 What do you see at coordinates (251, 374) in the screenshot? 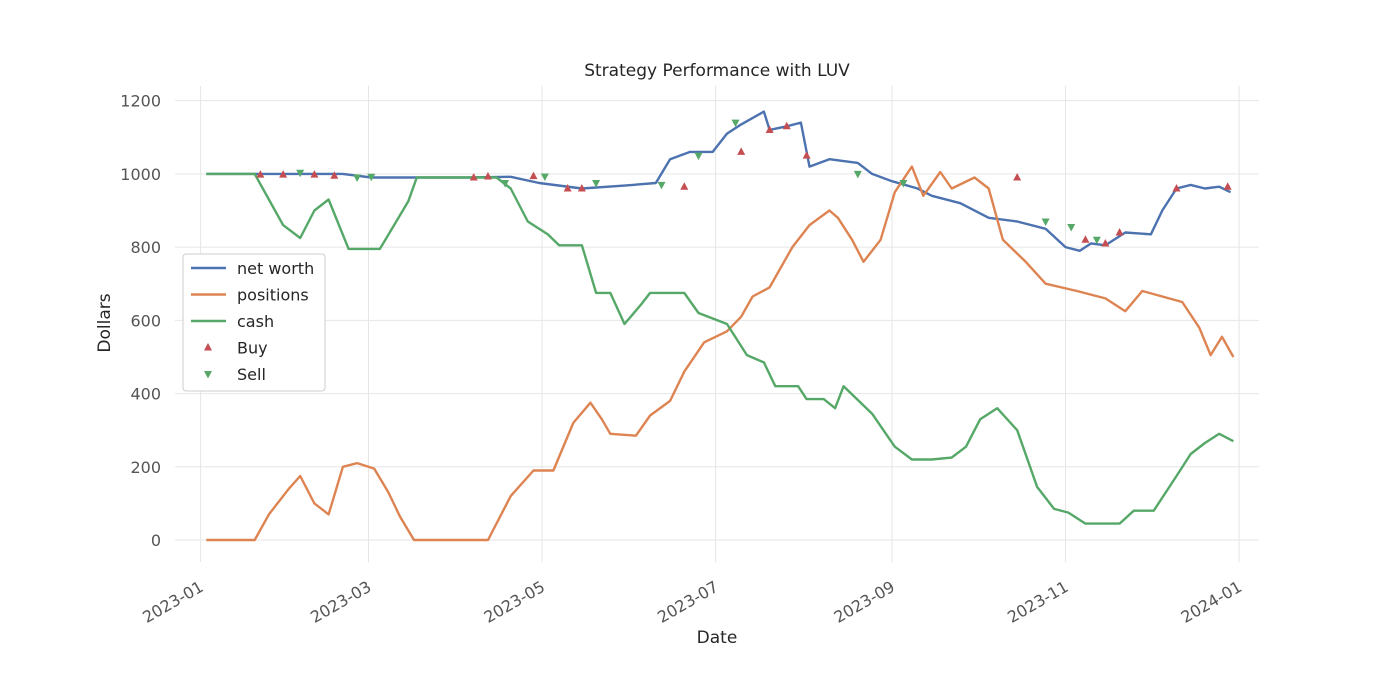
I see `legend-label: Sell` at bounding box center [251, 374].